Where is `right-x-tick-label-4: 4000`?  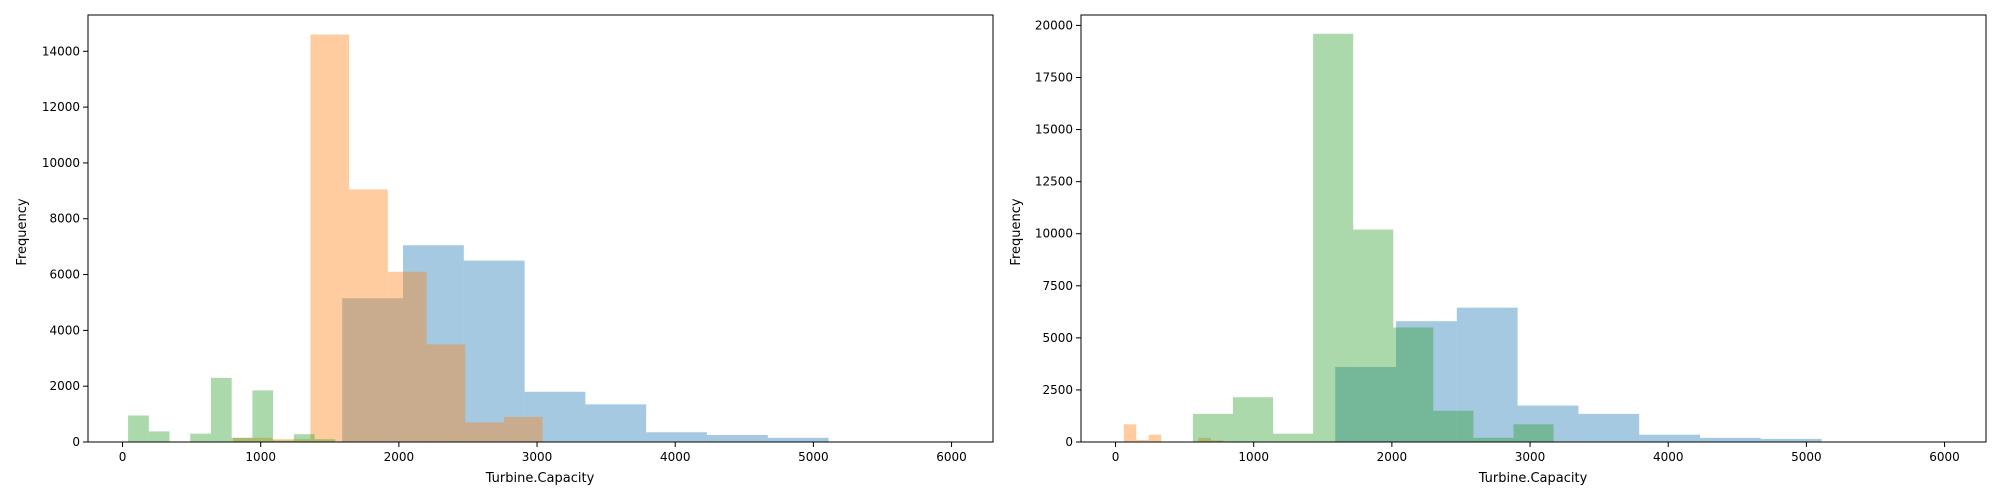 right-x-tick-label-4: 4000 is located at coordinates (1668, 457).